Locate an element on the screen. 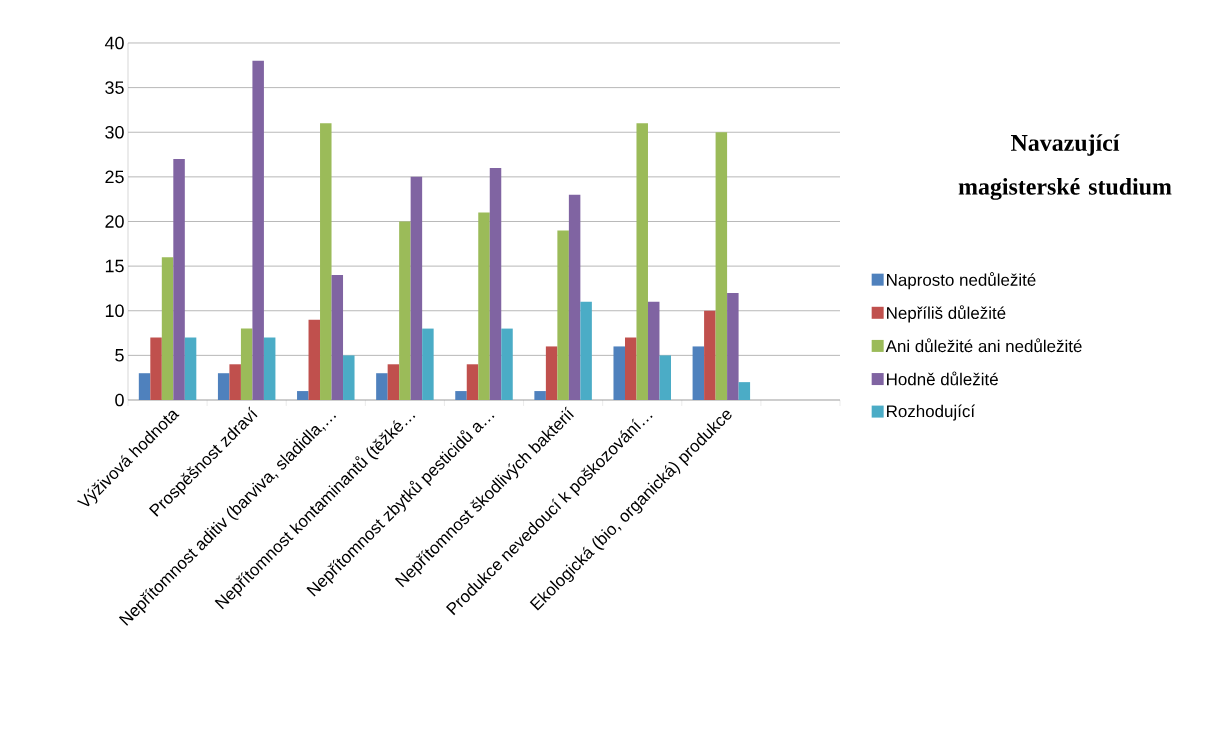 The width and height of the screenshot is (1206, 740). legend-label: Hodně důležité is located at coordinates (942, 378).